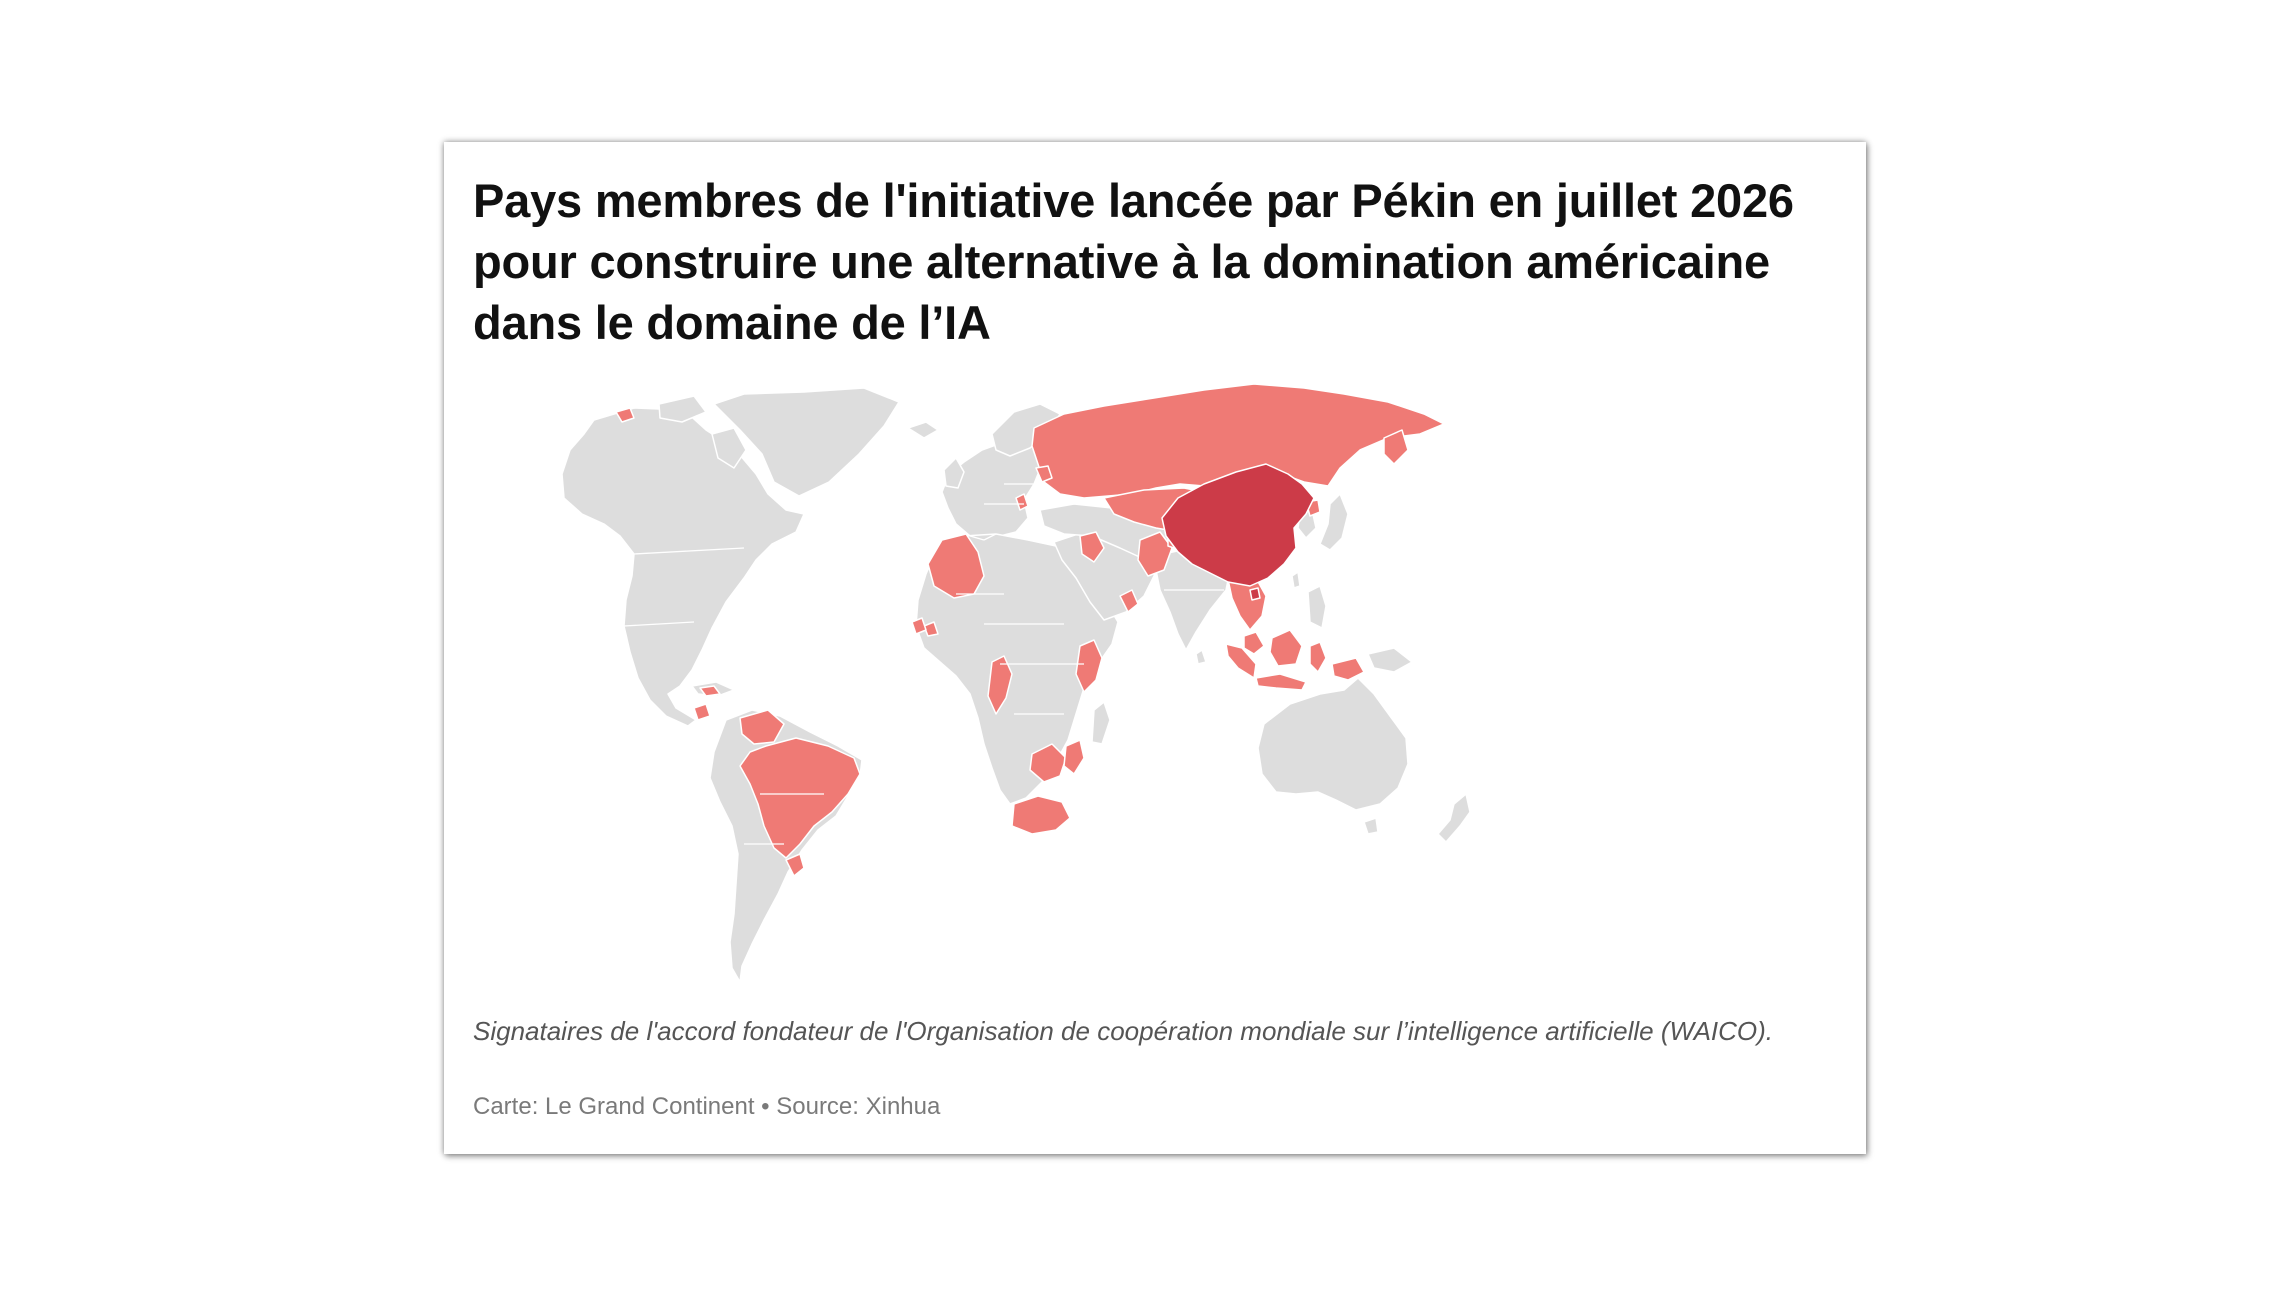 The height and width of the screenshot is (1290, 2292). Describe the element at coordinates (800, 798) in the screenshot. I see `country-brazil` at that location.